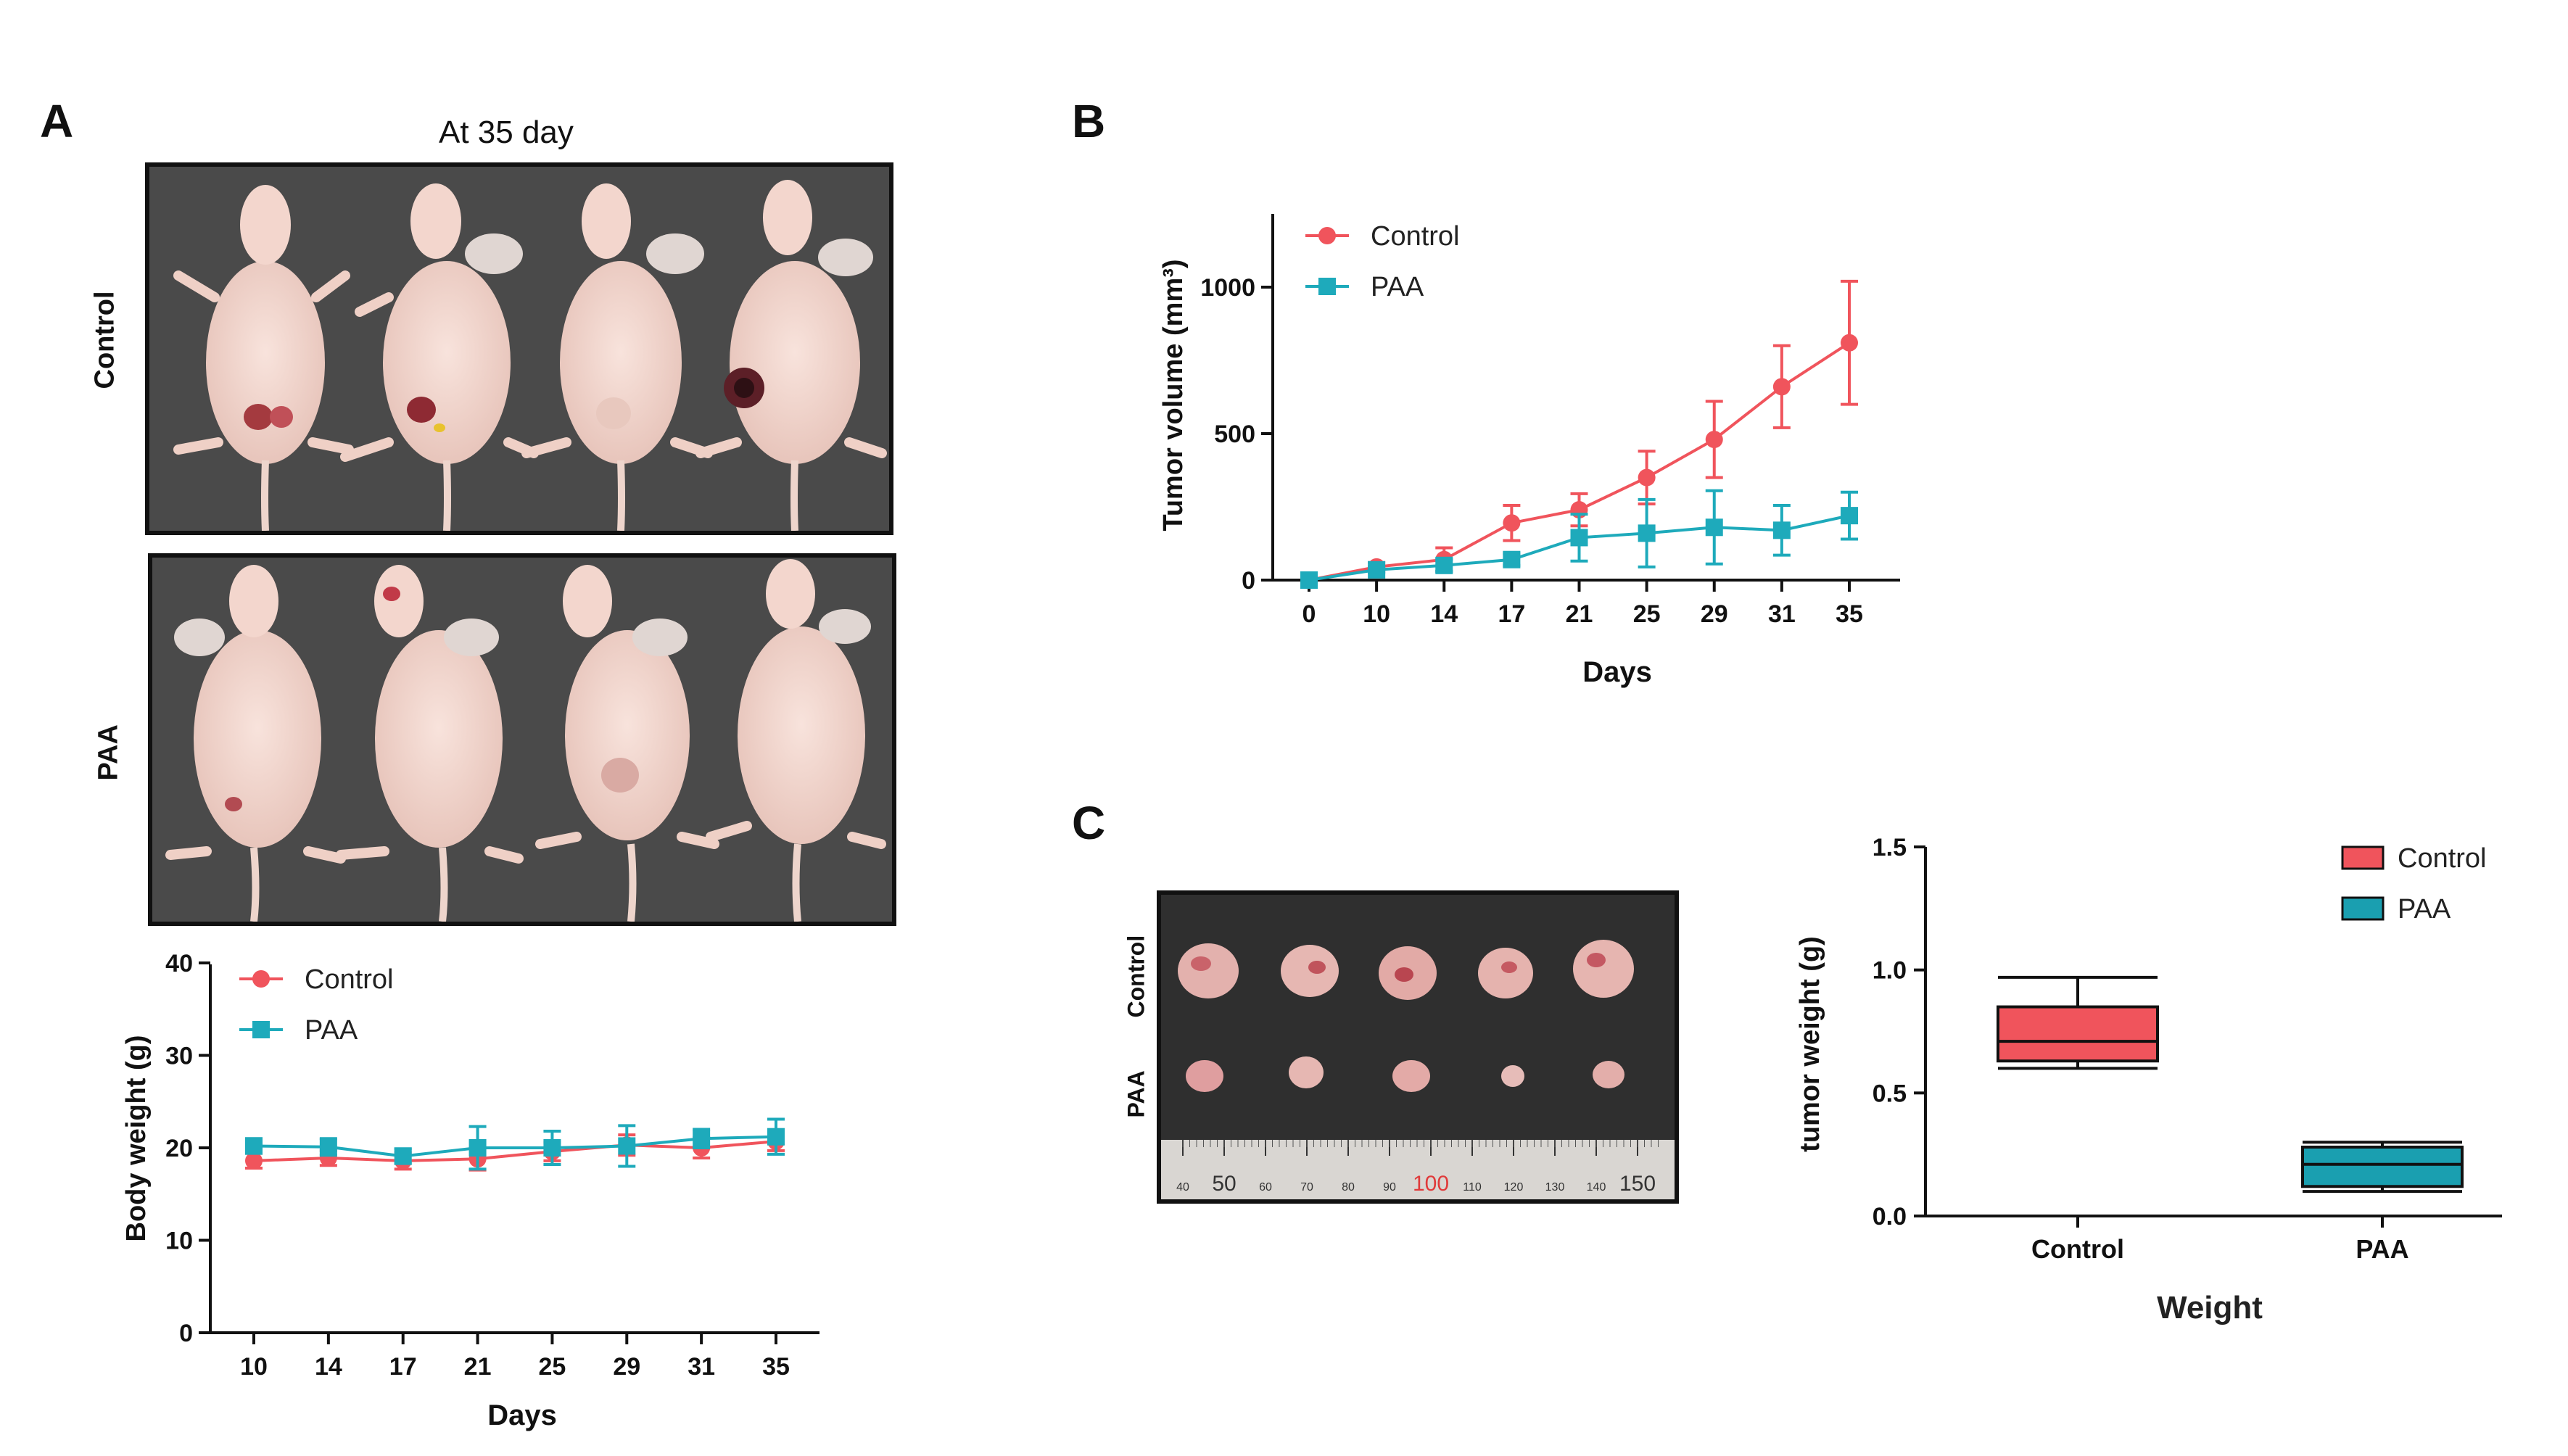  I want to click on ruler-label: 40, so click(1182, 1187).